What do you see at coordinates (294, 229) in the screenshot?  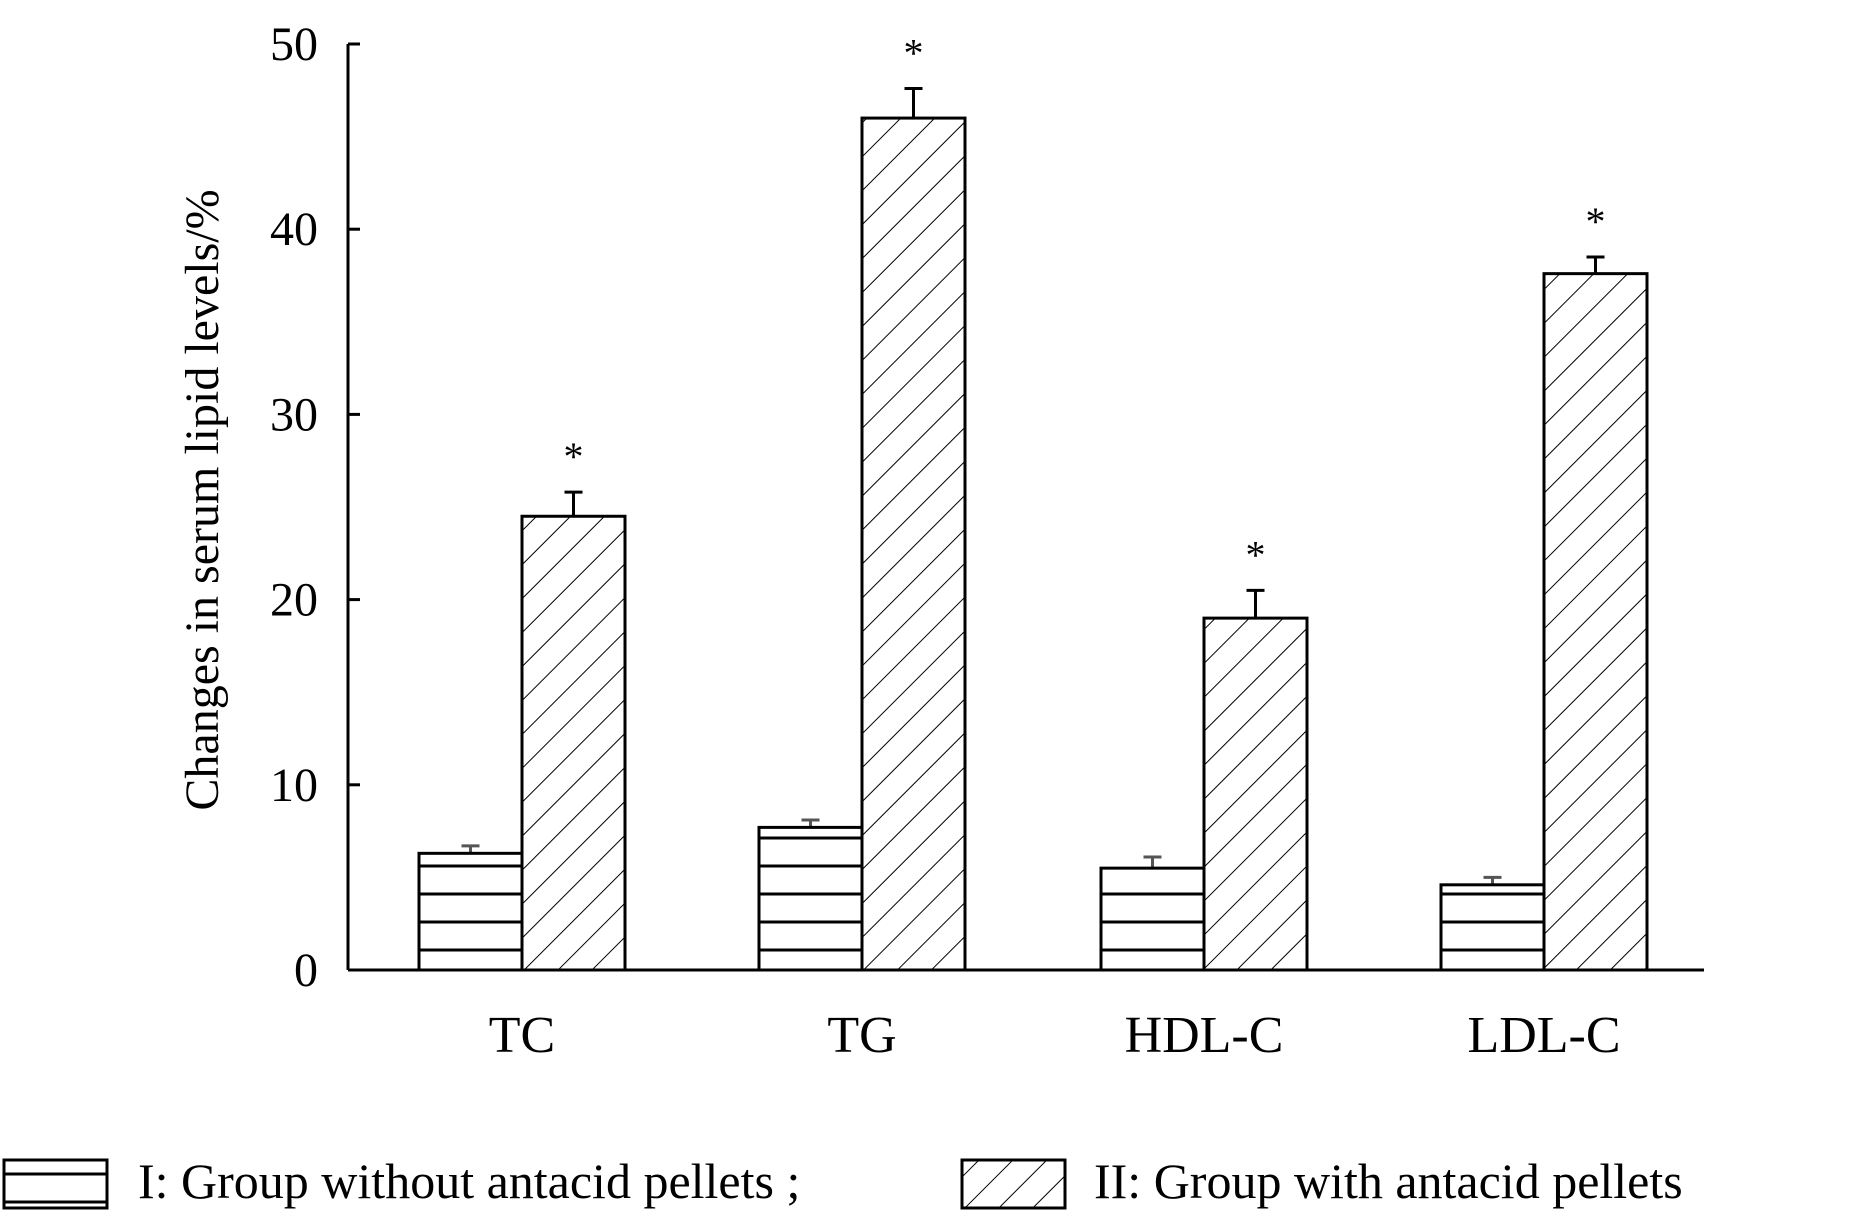 I see `y-tick-label: 40` at bounding box center [294, 229].